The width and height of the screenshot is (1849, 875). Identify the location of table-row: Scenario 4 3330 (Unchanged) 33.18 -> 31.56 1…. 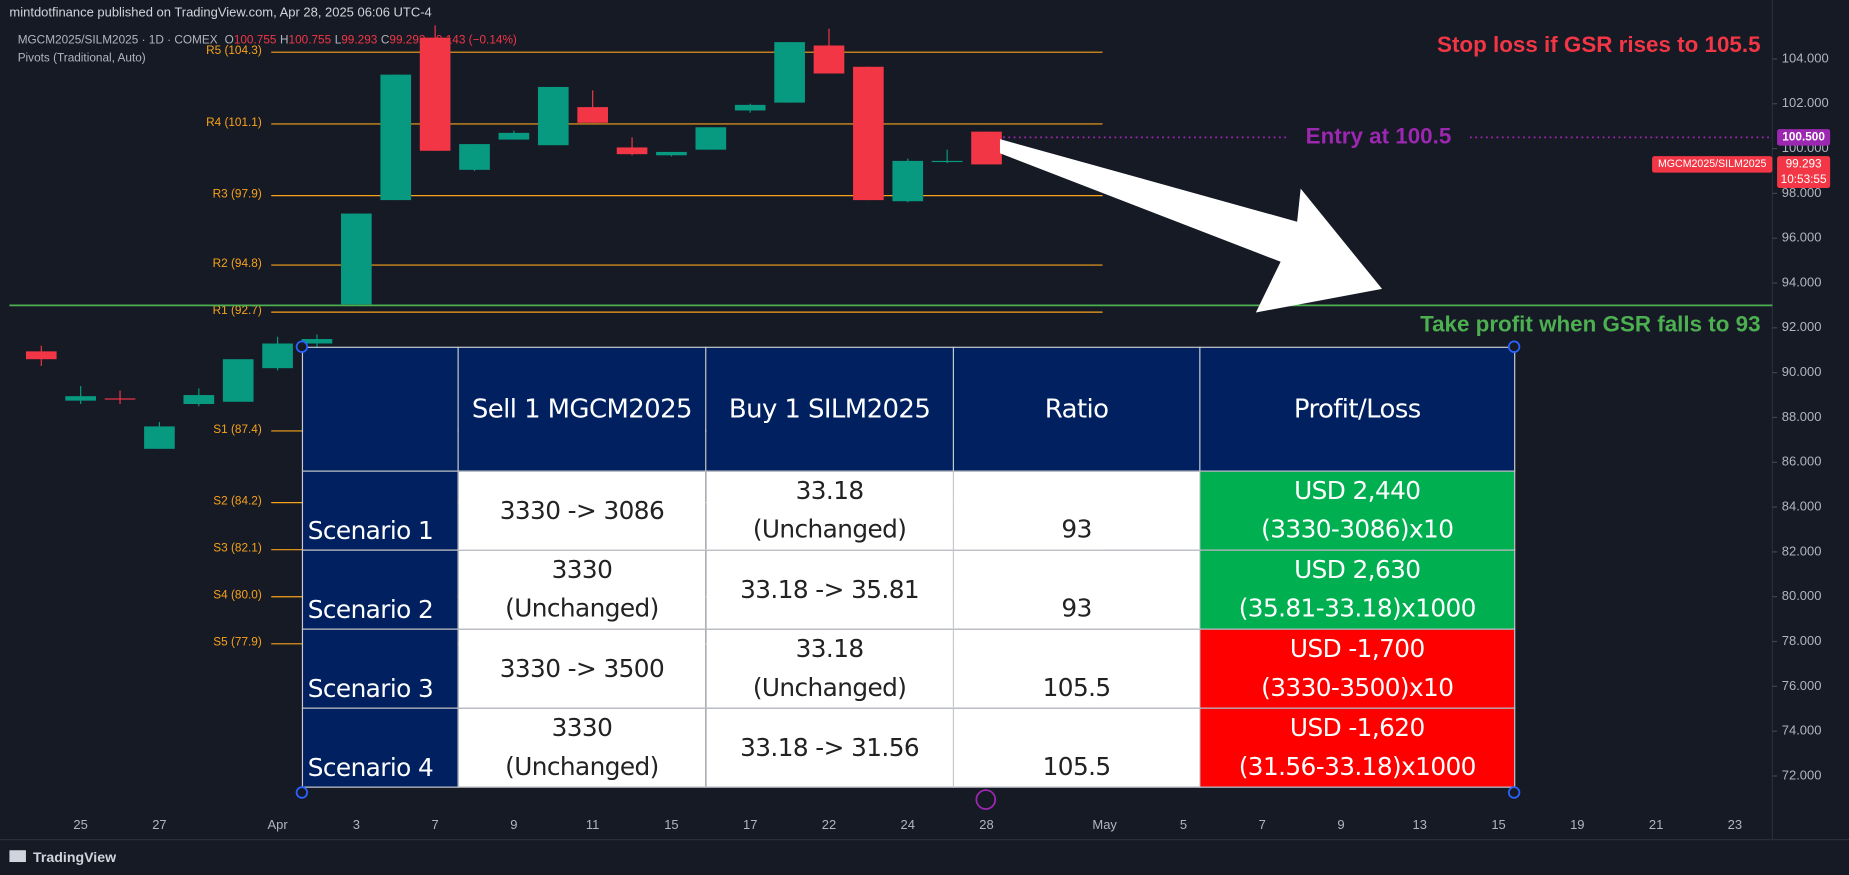
(908, 747).